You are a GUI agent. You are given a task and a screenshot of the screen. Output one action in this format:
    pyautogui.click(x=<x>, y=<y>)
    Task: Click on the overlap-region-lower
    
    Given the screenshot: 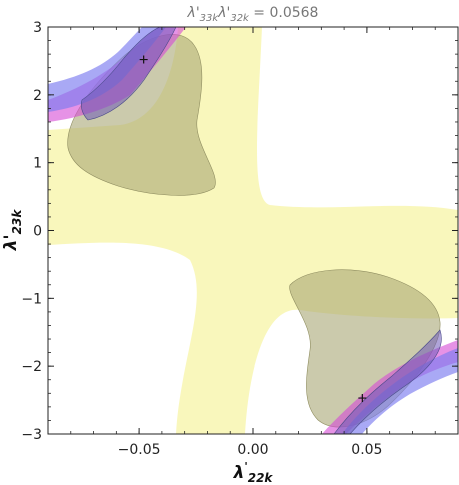 What is the action you would take?
    pyautogui.click(x=387, y=381)
    